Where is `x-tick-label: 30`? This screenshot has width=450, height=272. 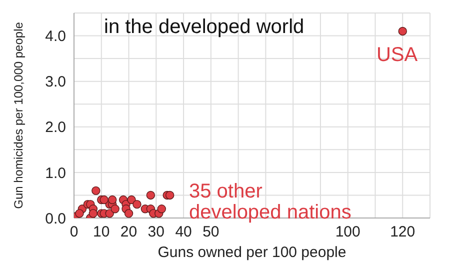 x-tick-label: 30 is located at coordinates (156, 232).